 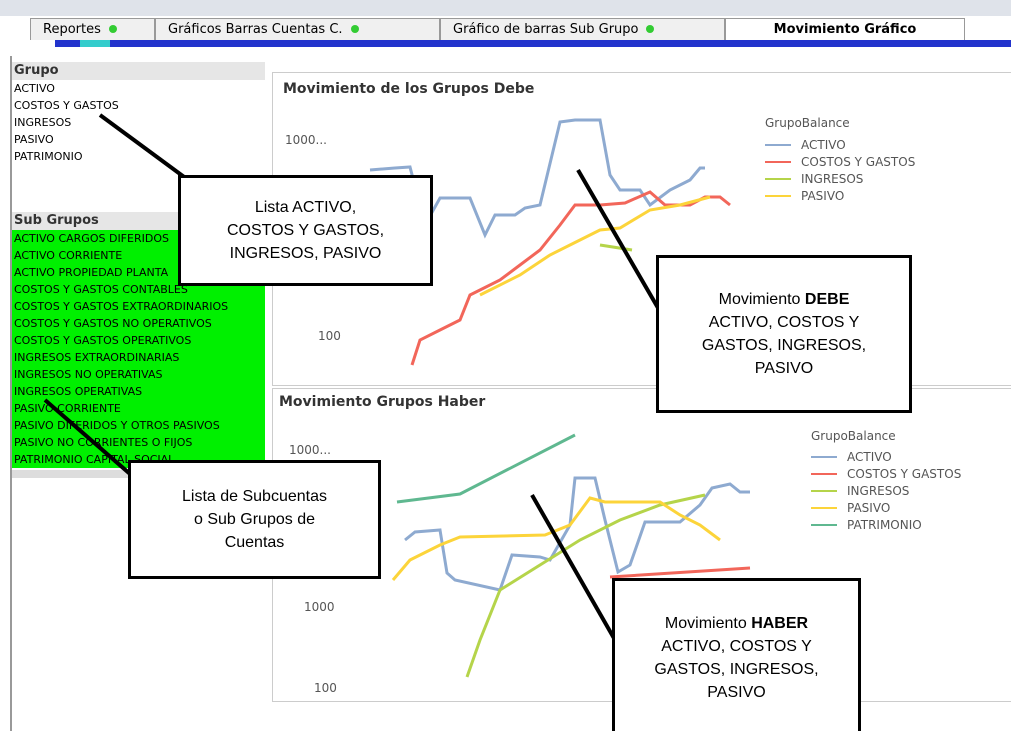 I want to click on tab: Gráfico de barras Sub Grupo, so click(x=582, y=29).